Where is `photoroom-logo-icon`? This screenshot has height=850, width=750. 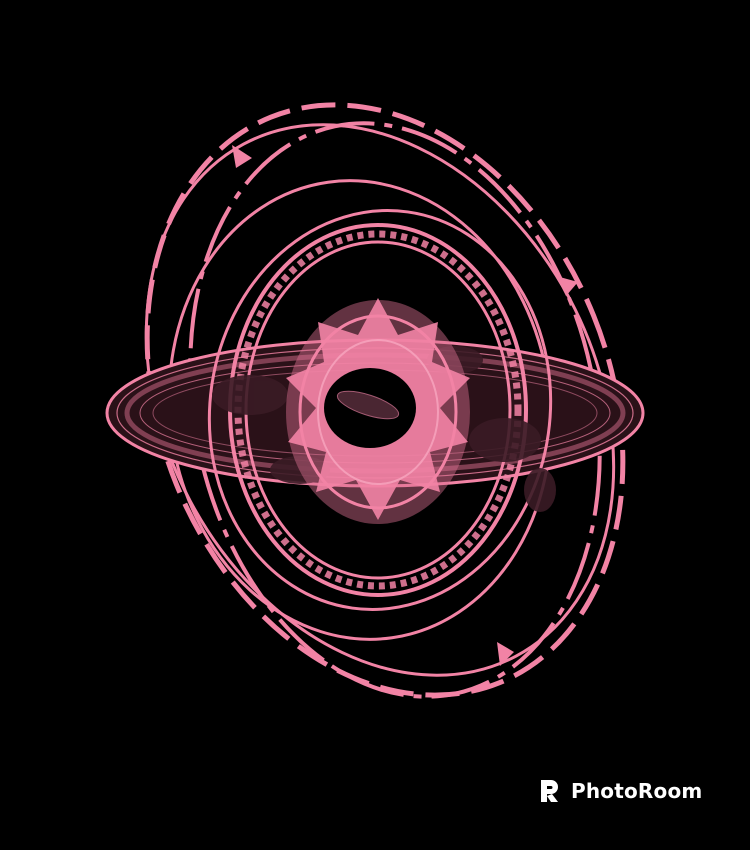
photoroom-logo-icon is located at coordinates (549, 791).